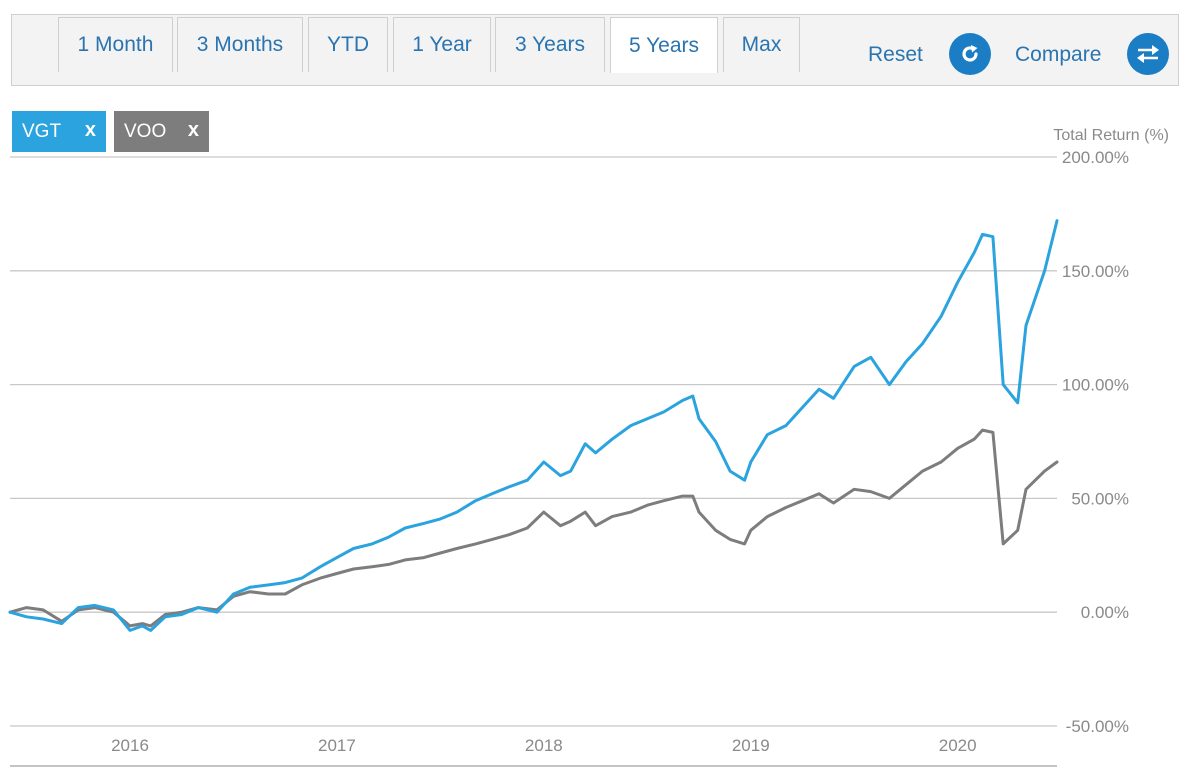 The height and width of the screenshot is (781, 1200). I want to click on y-tick-label: 50.00%, so click(1100, 498).